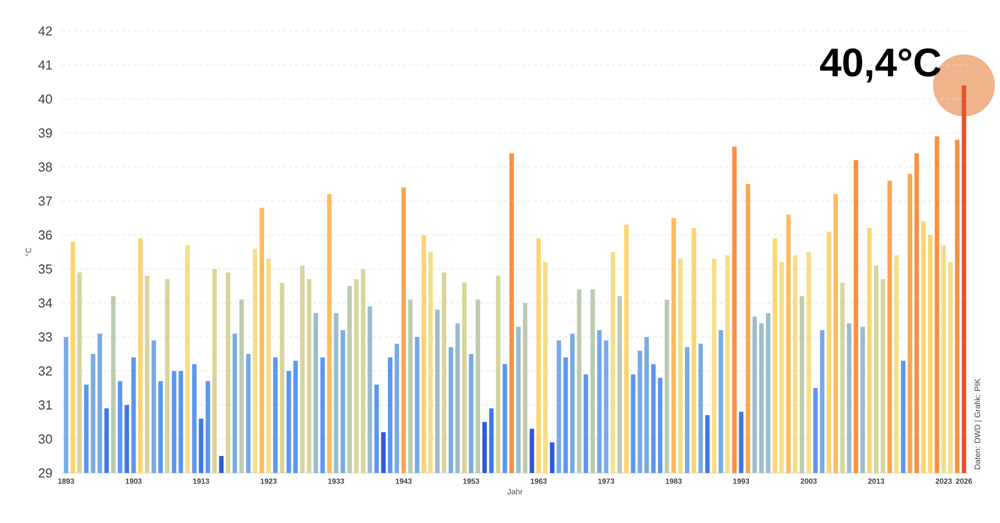  Describe the element at coordinates (45, 201) in the screenshot. I see `y-tick-label: 37` at that location.